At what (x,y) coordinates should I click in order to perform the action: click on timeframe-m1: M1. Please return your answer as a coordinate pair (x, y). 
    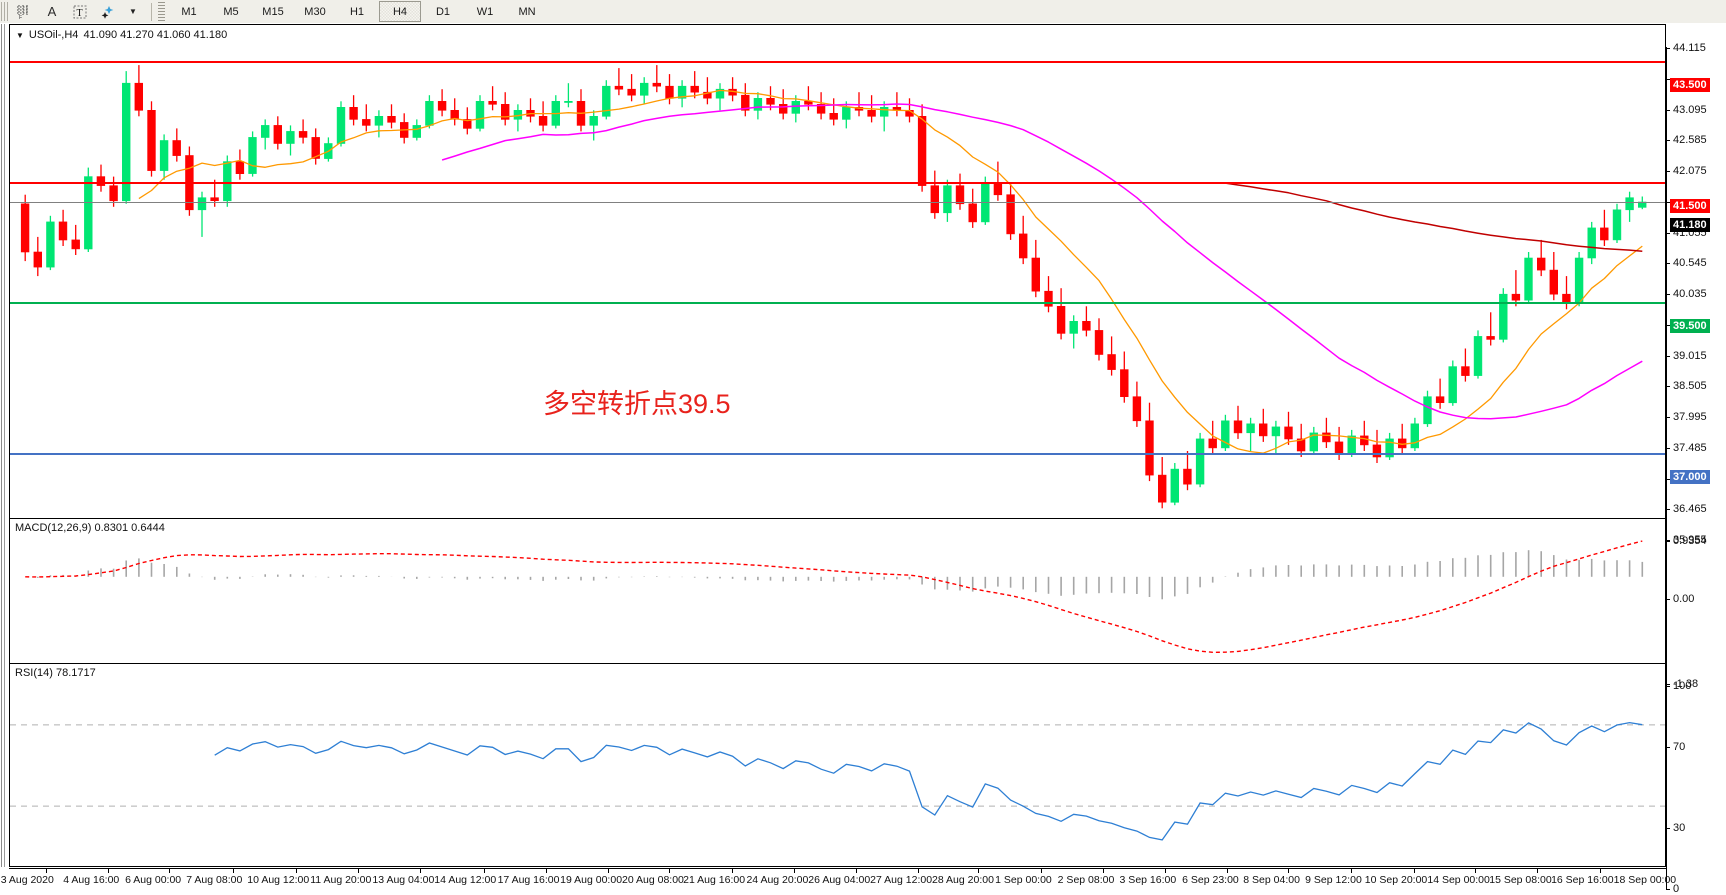
    Looking at the image, I should click on (189, 11).